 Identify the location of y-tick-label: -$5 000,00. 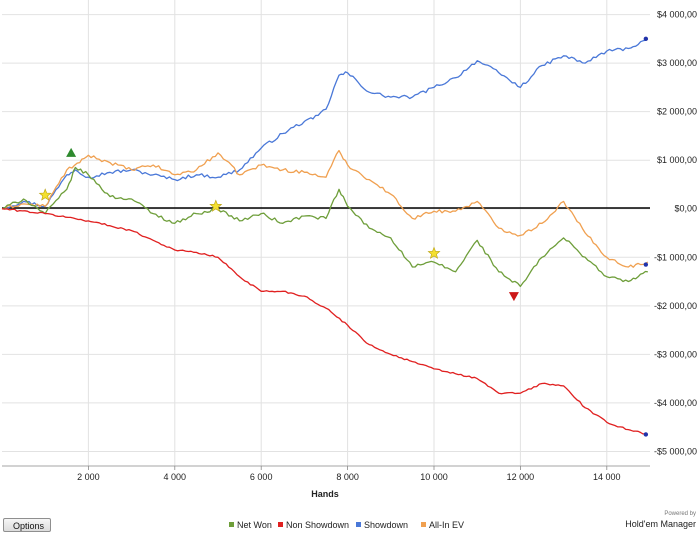
(675, 451).